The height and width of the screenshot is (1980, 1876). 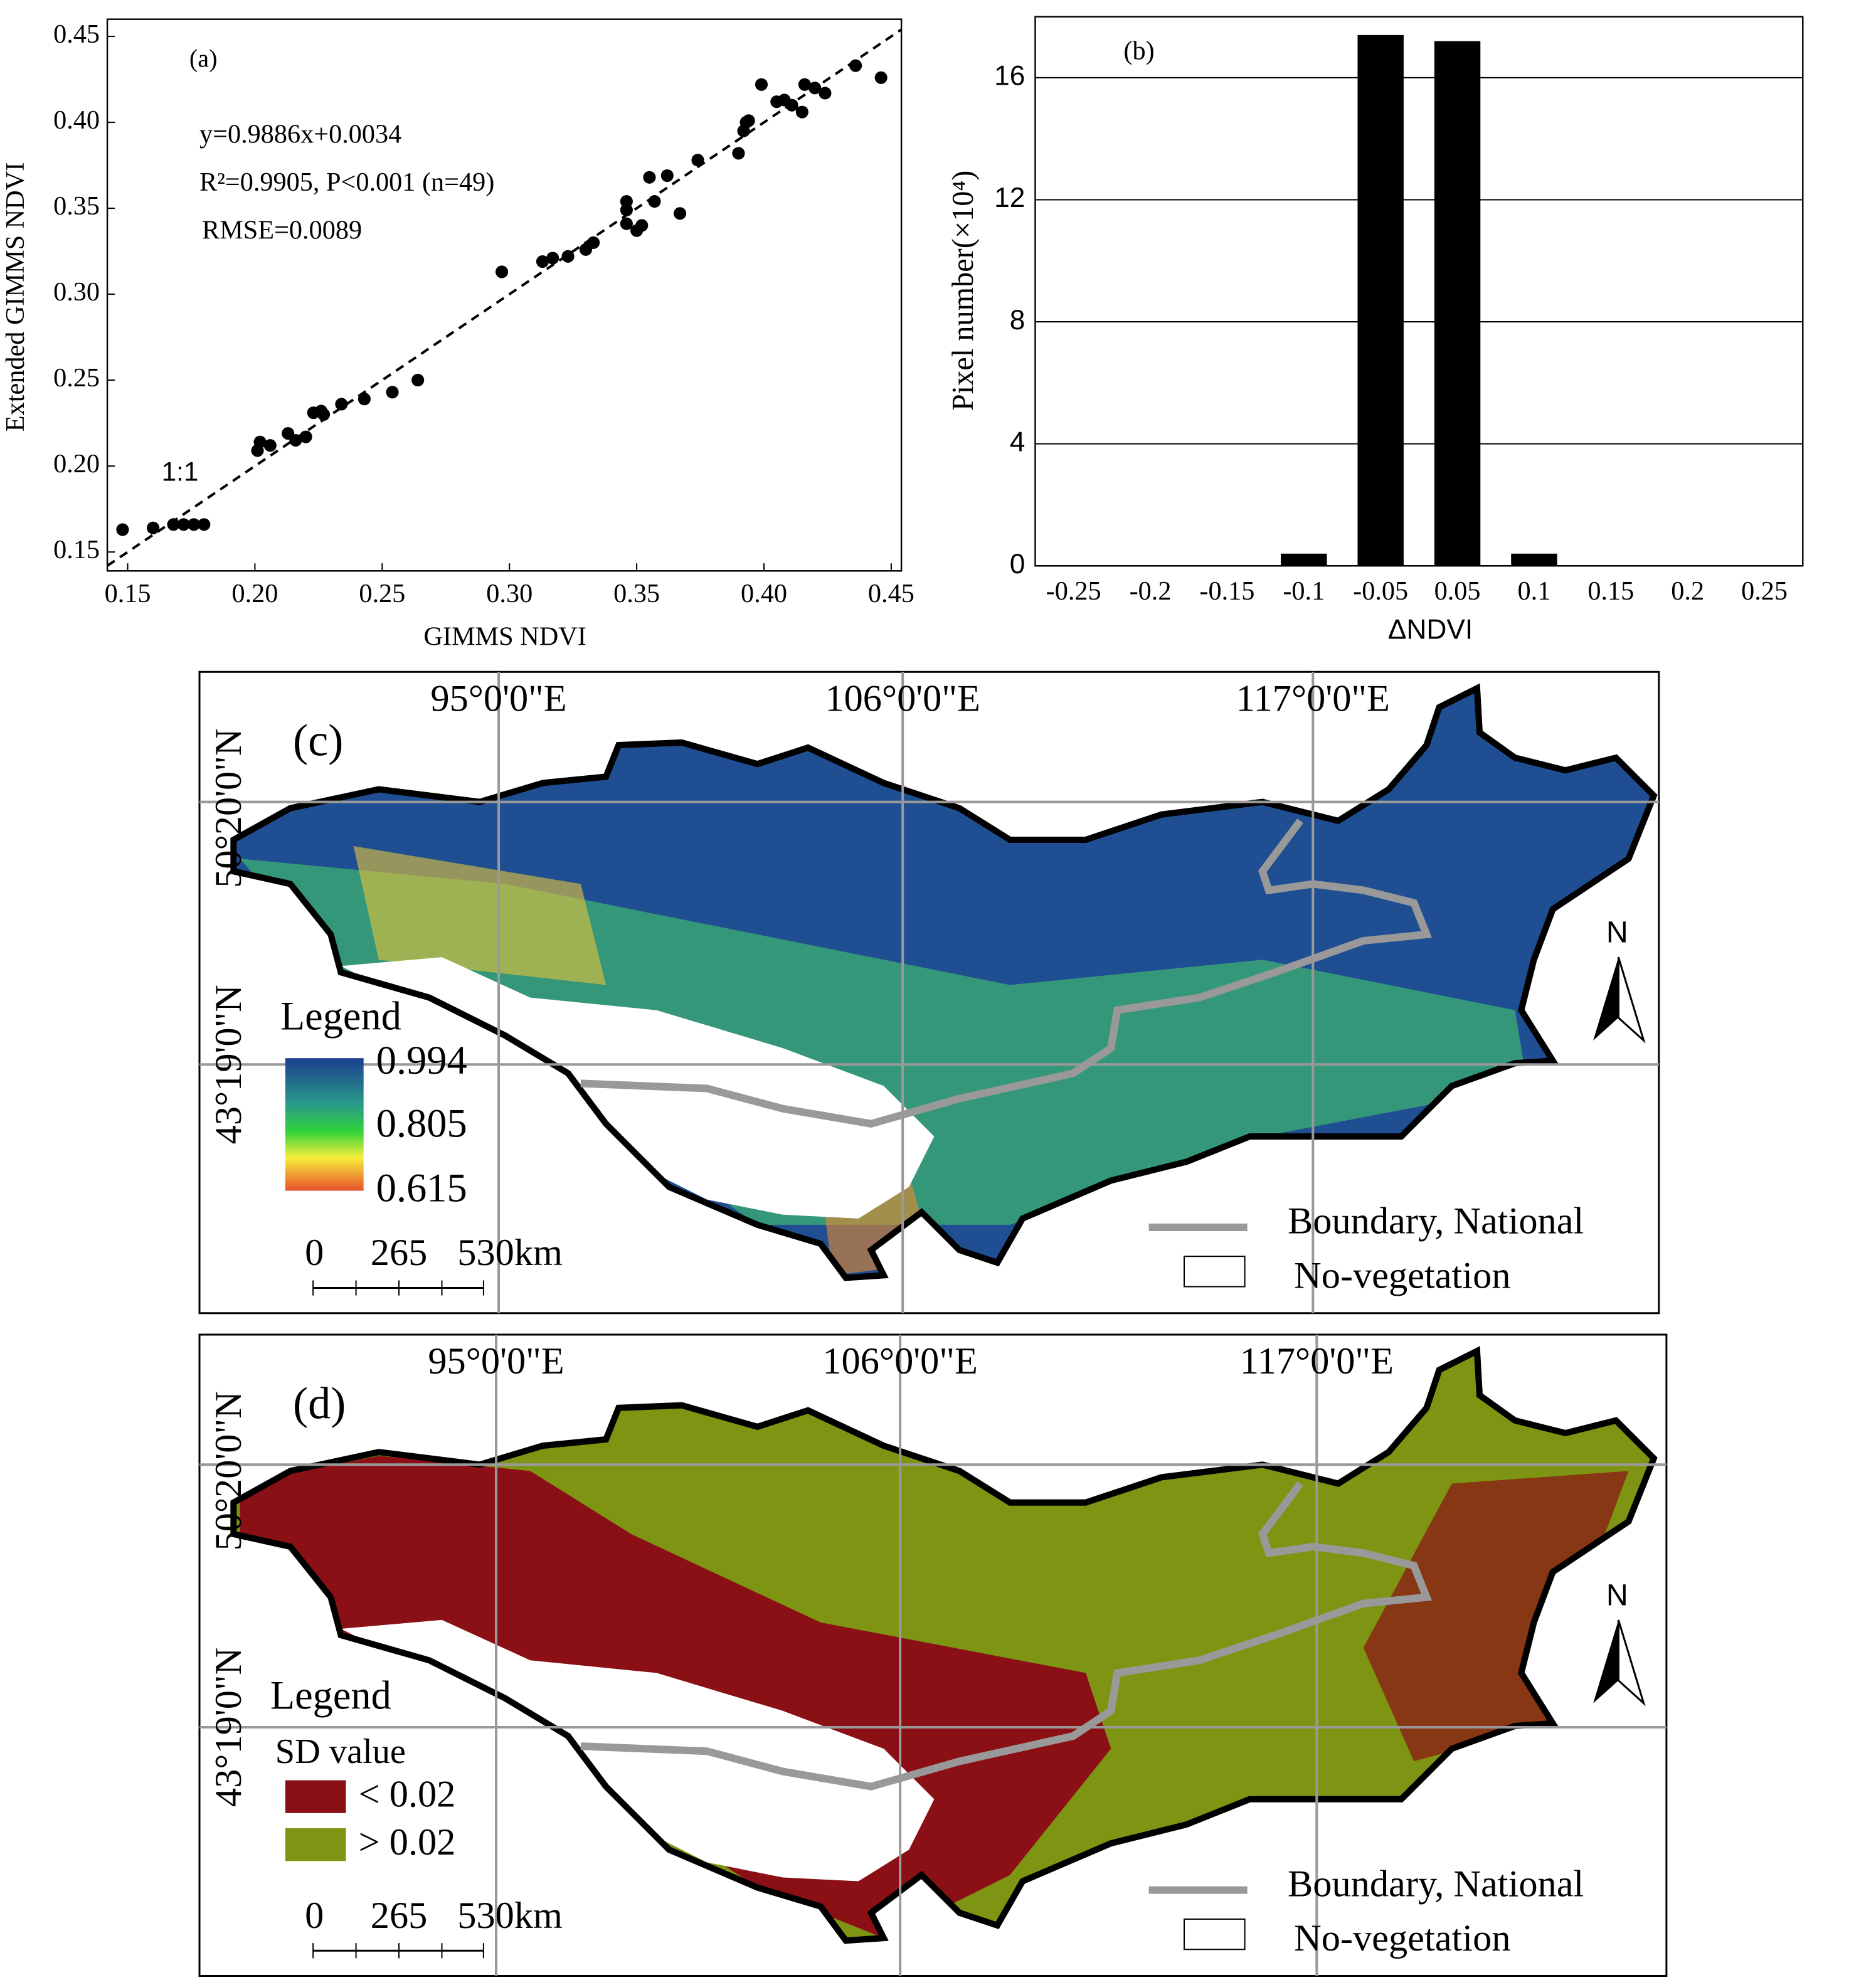 I want to click on x-tick-label: 0.25, so click(x=1765, y=591).